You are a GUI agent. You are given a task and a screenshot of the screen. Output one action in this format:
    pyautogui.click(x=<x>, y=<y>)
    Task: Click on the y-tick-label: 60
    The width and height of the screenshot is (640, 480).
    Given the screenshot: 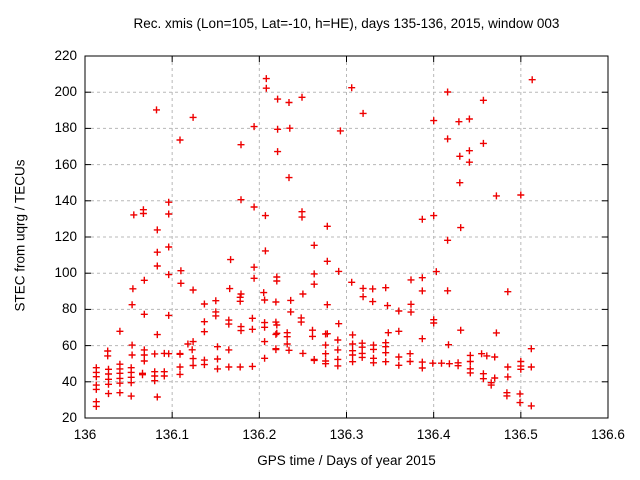 What is the action you would take?
    pyautogui.click(x=69, y=345)
    